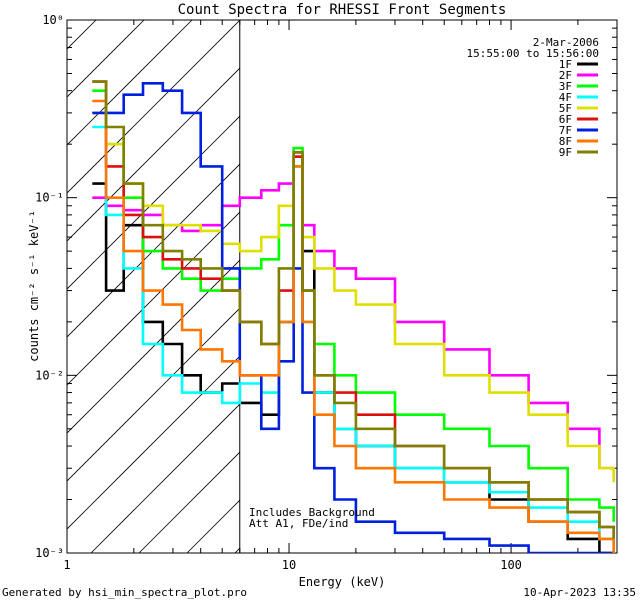 The image size is (640, 600). What do you see at coordinates (565, 119) in the screenshot?
I see `legend-label-6f: 6F` at bounding box center [565, 119].